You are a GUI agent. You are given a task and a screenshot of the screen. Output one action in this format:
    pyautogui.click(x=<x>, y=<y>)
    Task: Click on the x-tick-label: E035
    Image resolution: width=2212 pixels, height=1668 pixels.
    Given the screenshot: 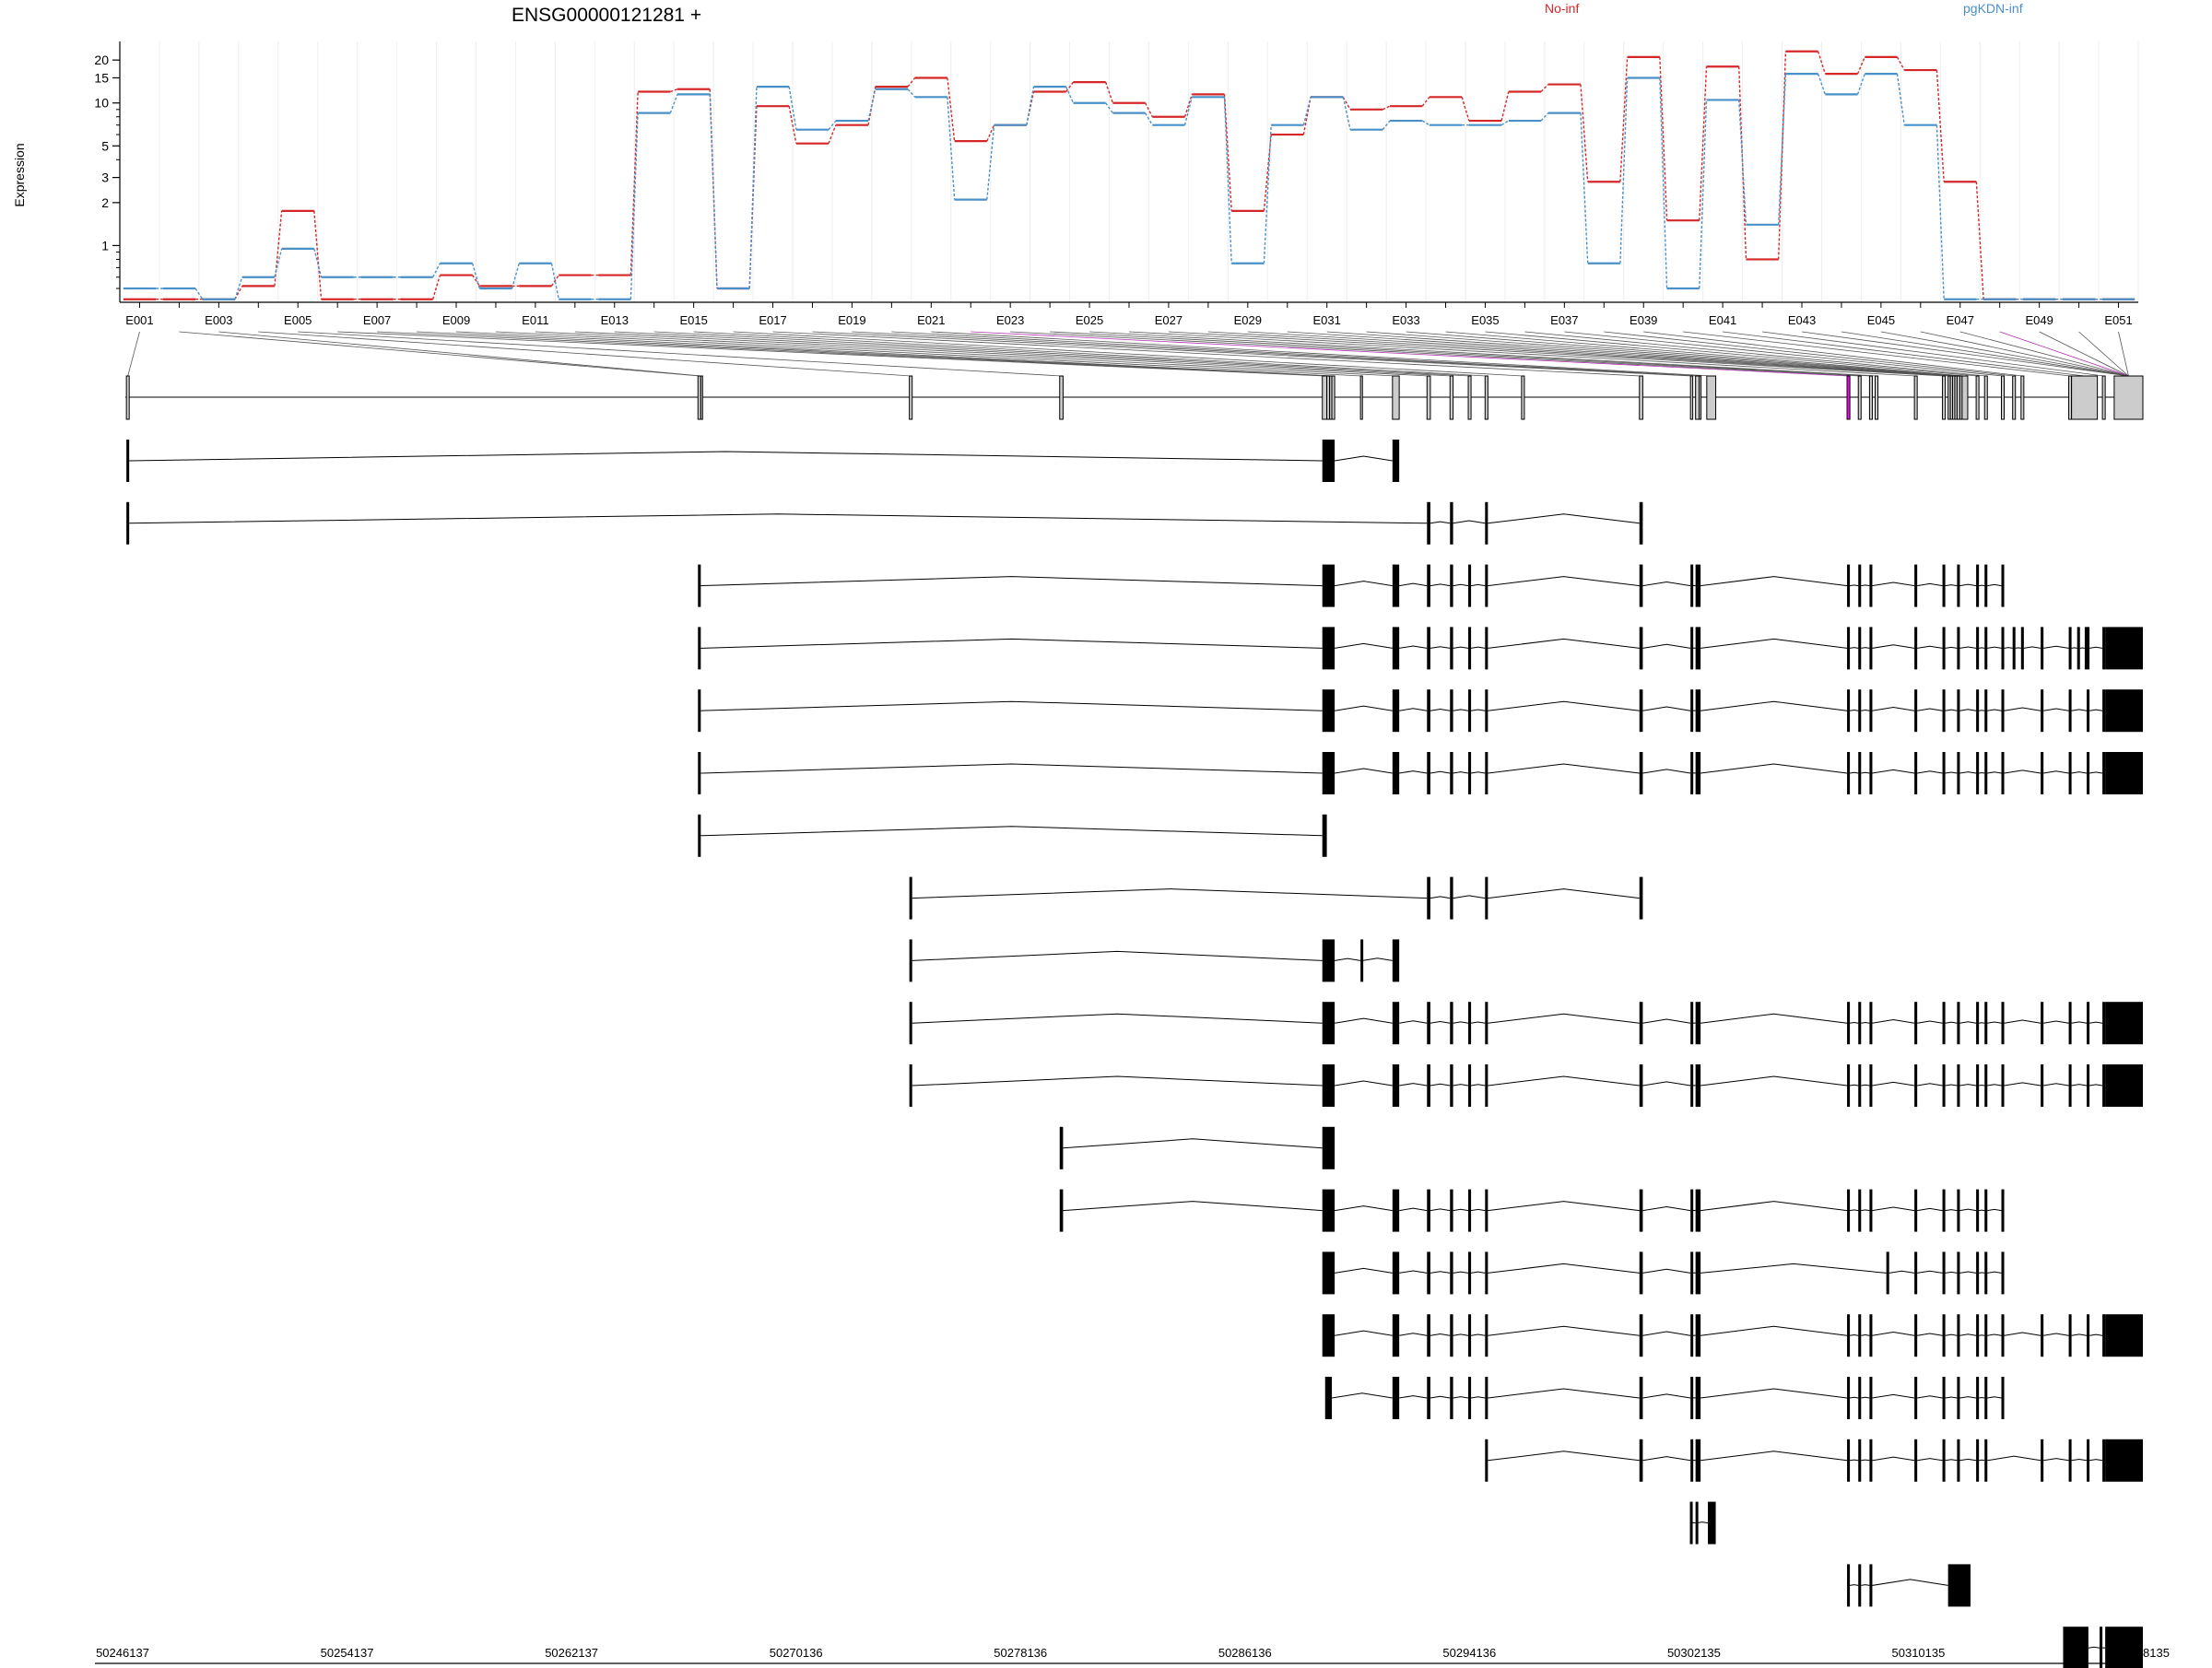 What is the action you would take?
    pyautogui.click(x=1485, y=320)
    